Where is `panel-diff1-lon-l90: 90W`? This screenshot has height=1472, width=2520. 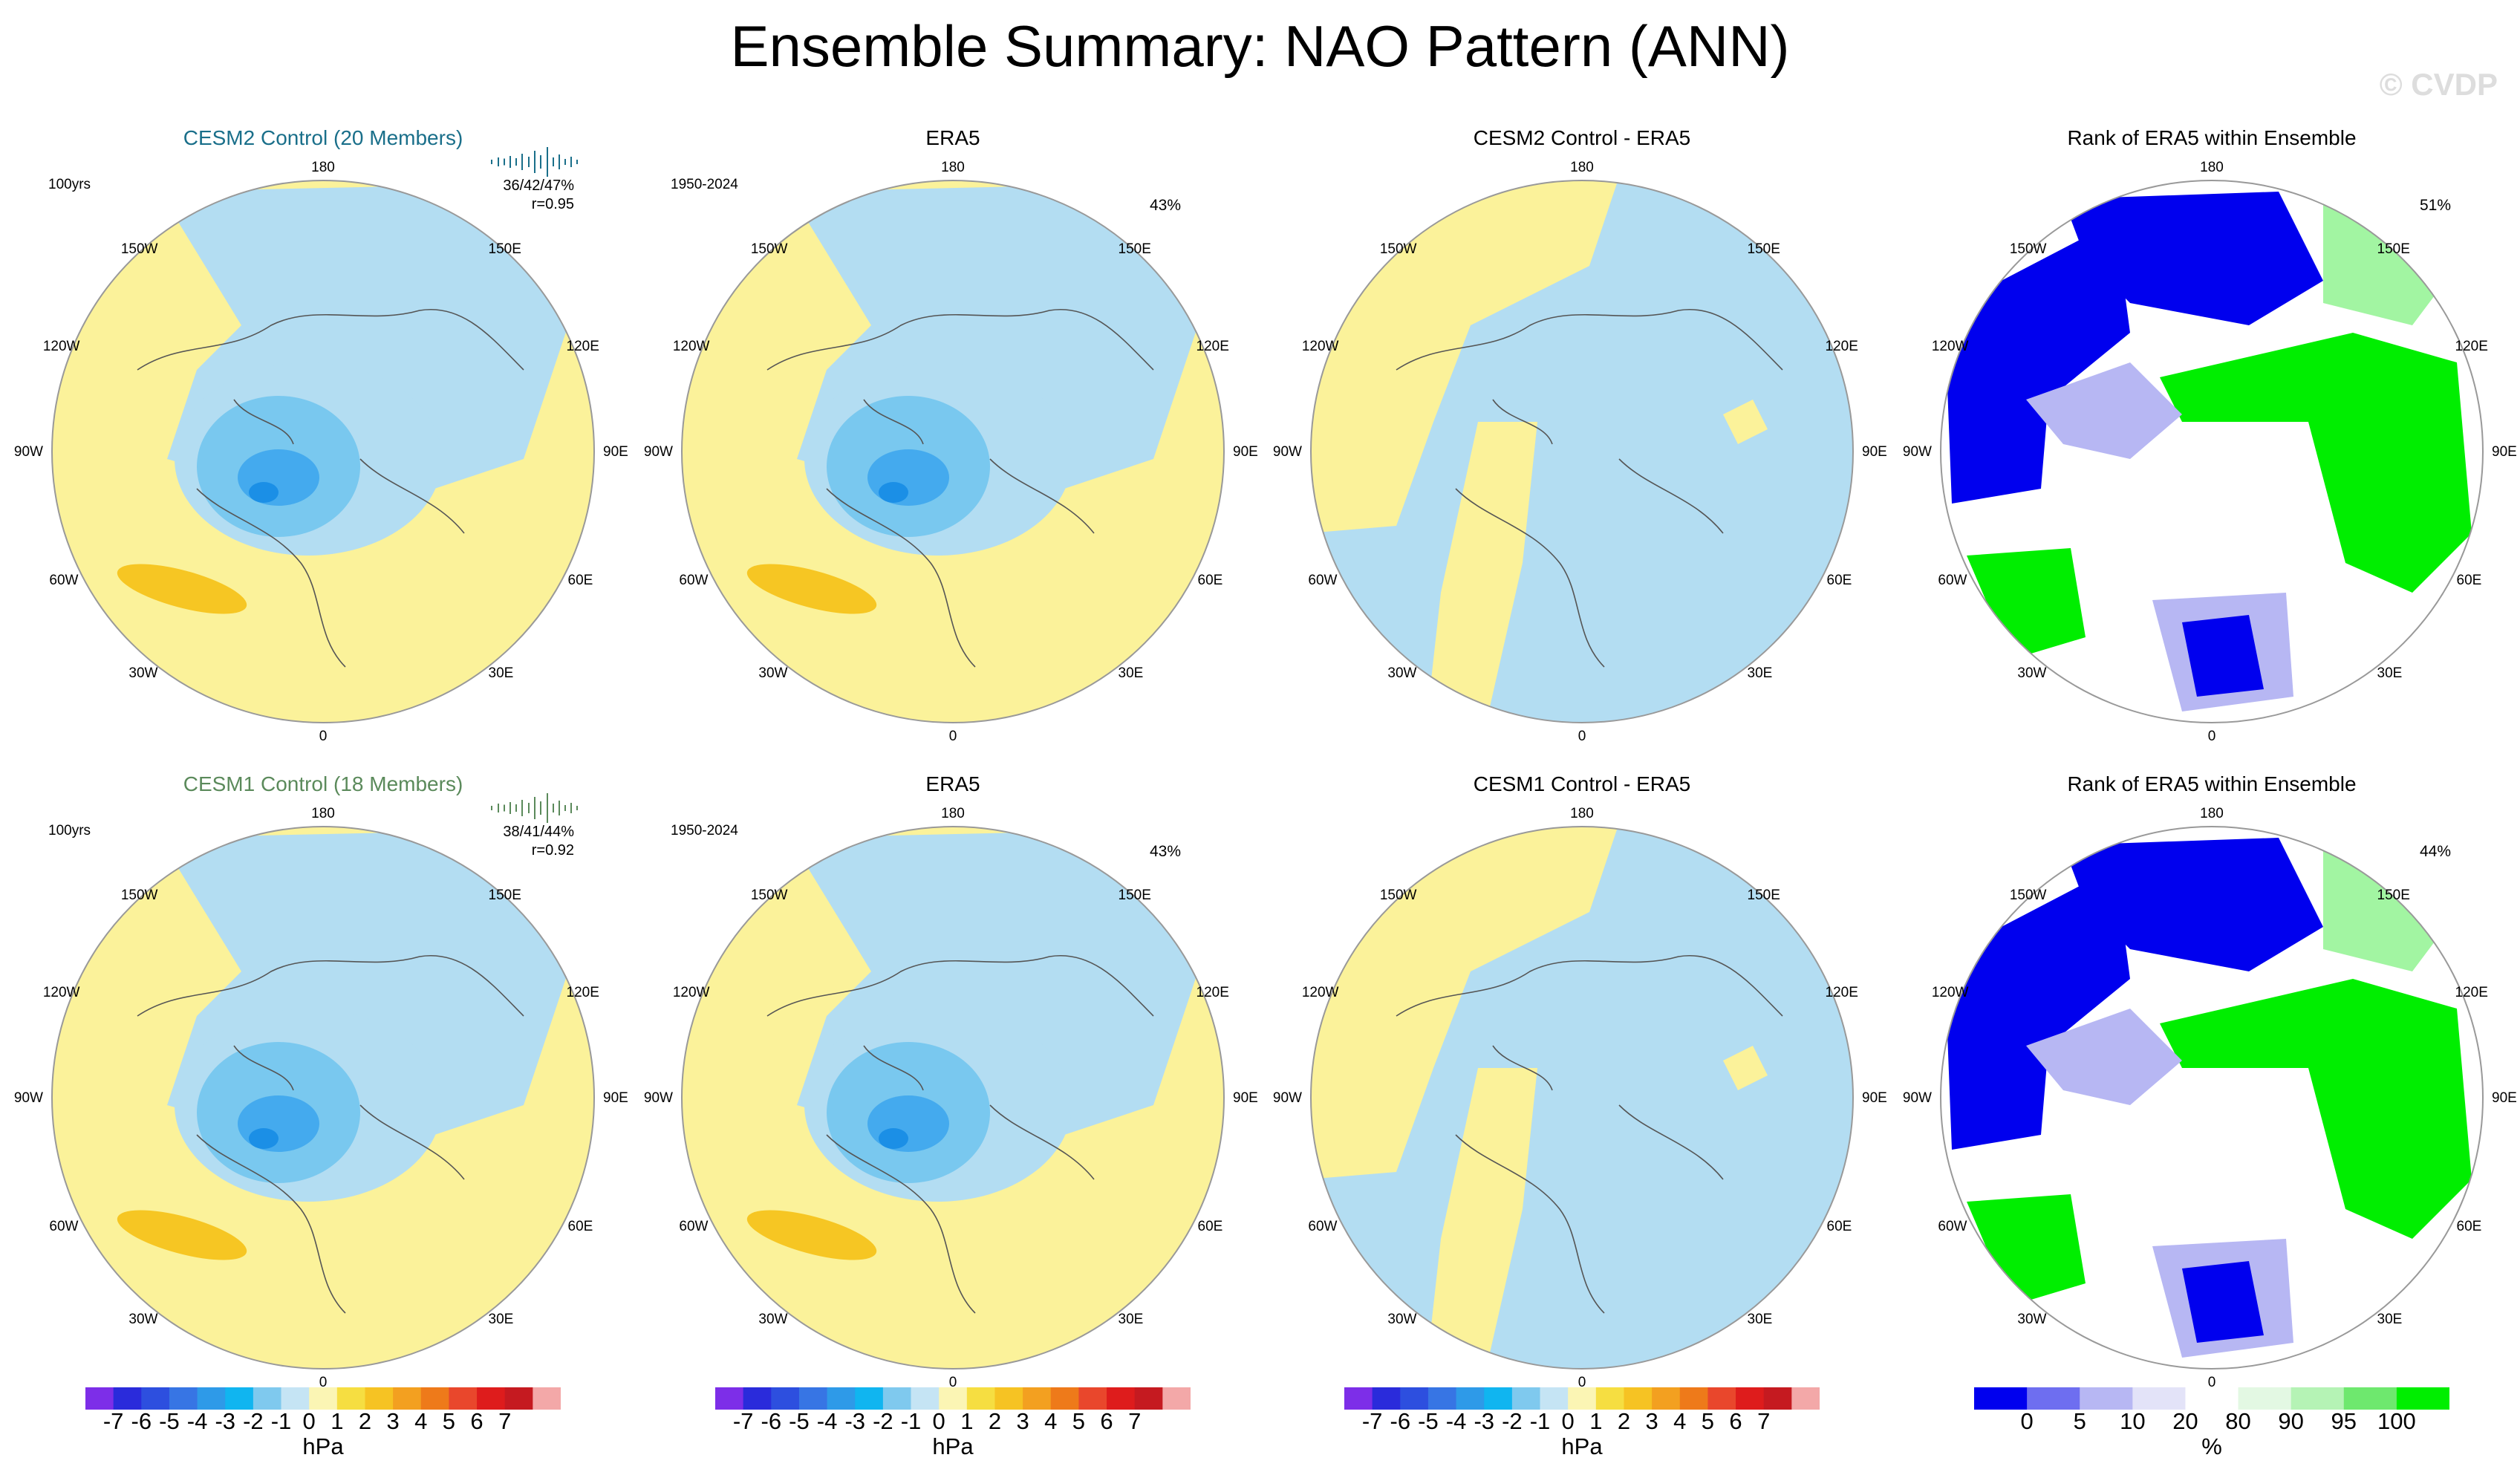 panel-diff1-lon-l90: 90W is located at coordinates (1287, 1098).